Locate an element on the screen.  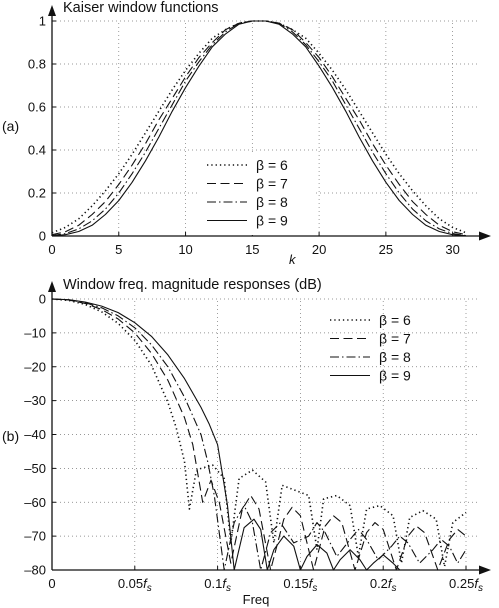
x-tick-label: 10 is located at coordinates (185, 249).